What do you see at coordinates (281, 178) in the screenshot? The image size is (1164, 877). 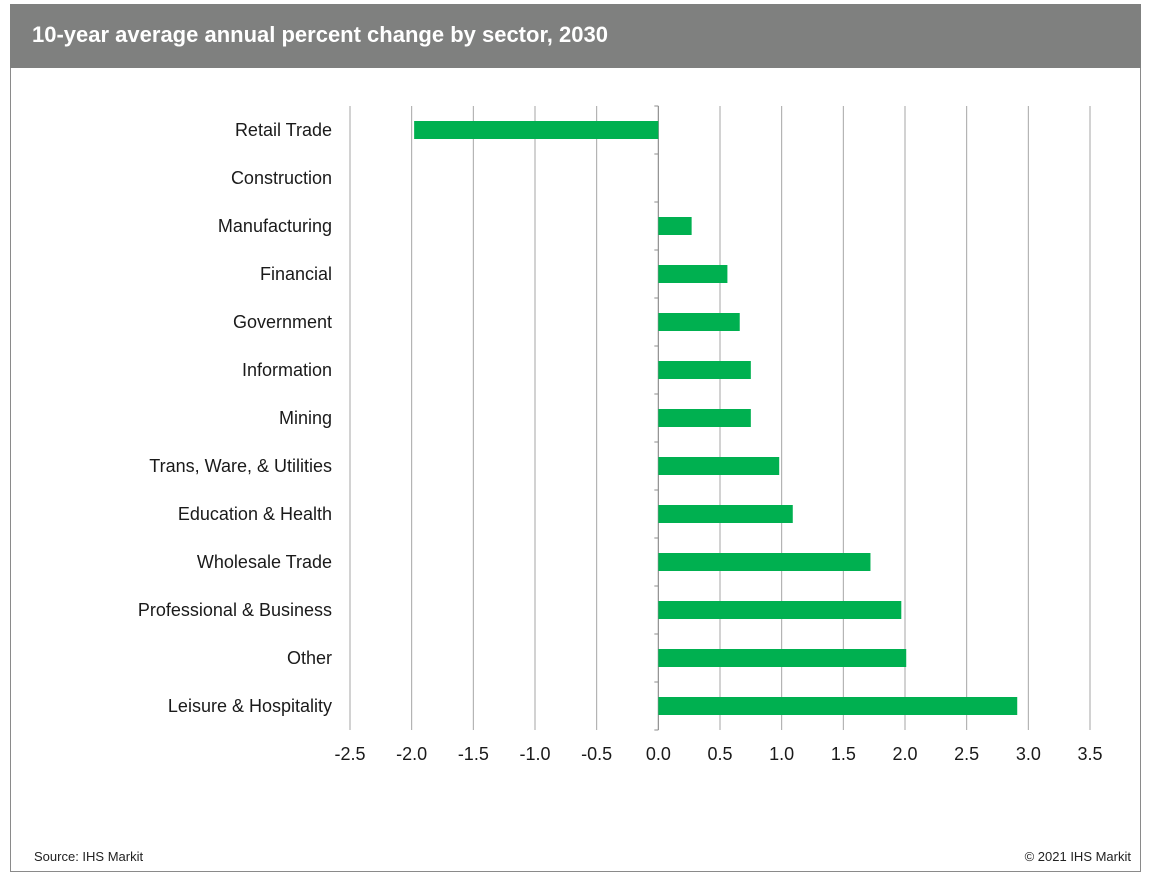 I see `category-label: Construction` at bounding box center [281, 178].